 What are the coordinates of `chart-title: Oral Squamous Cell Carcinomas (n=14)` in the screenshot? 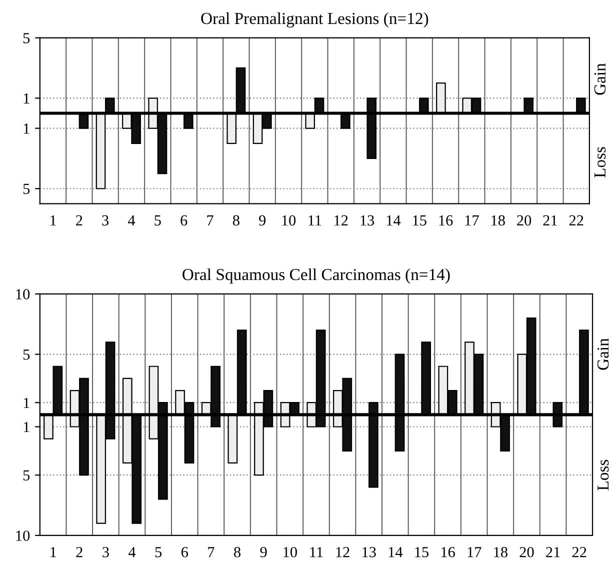 It's located at (316, 276).